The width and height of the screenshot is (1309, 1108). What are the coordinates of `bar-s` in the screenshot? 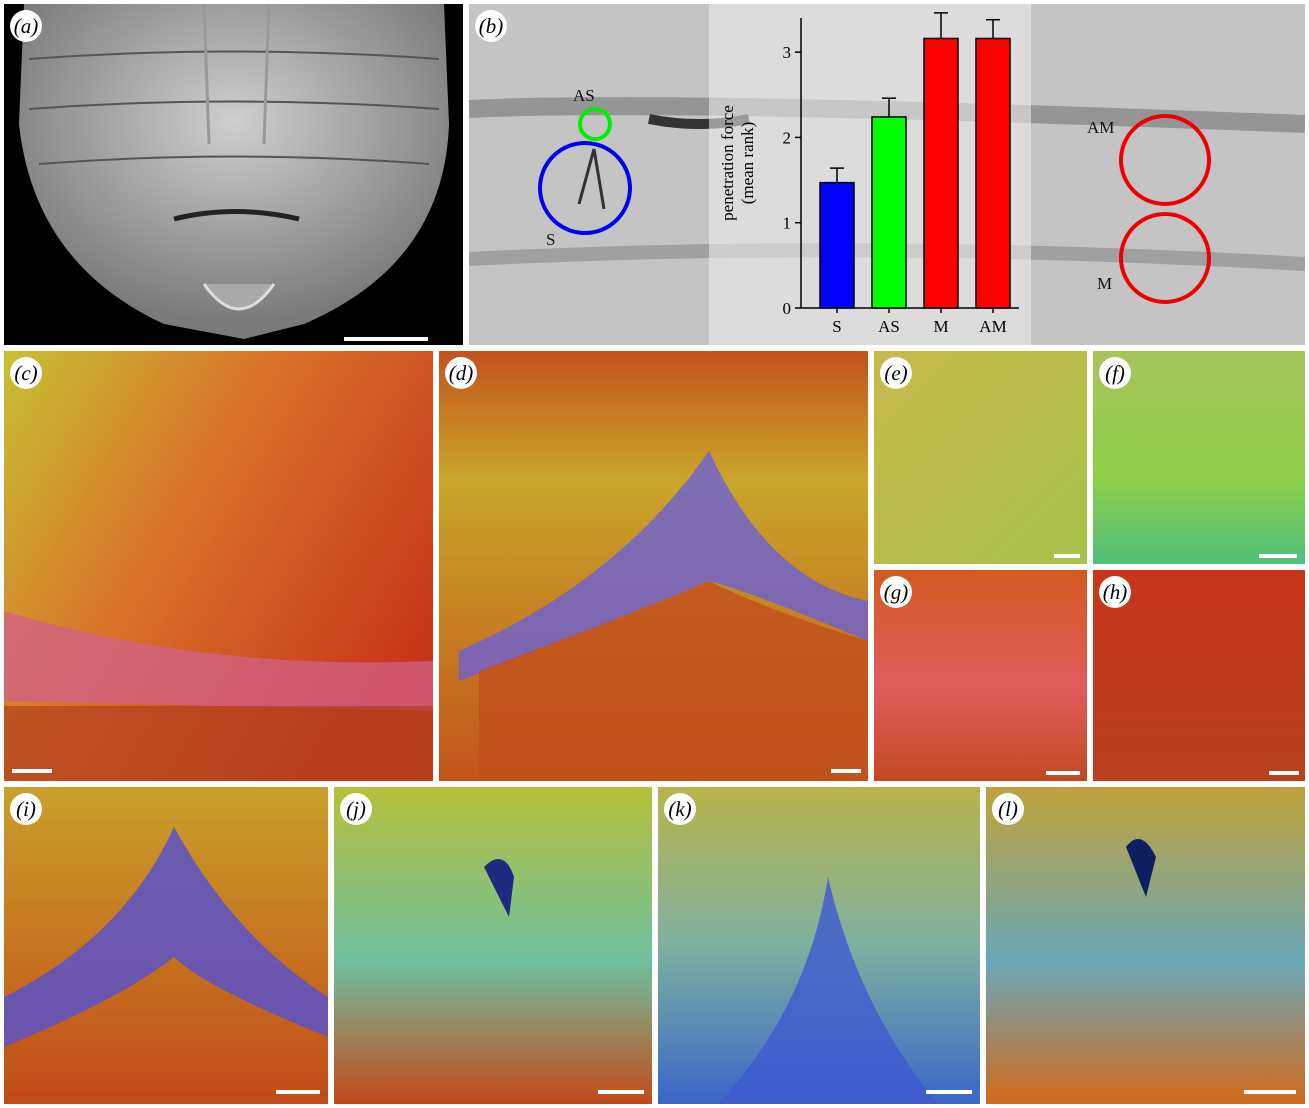 It's located at (837, 245).